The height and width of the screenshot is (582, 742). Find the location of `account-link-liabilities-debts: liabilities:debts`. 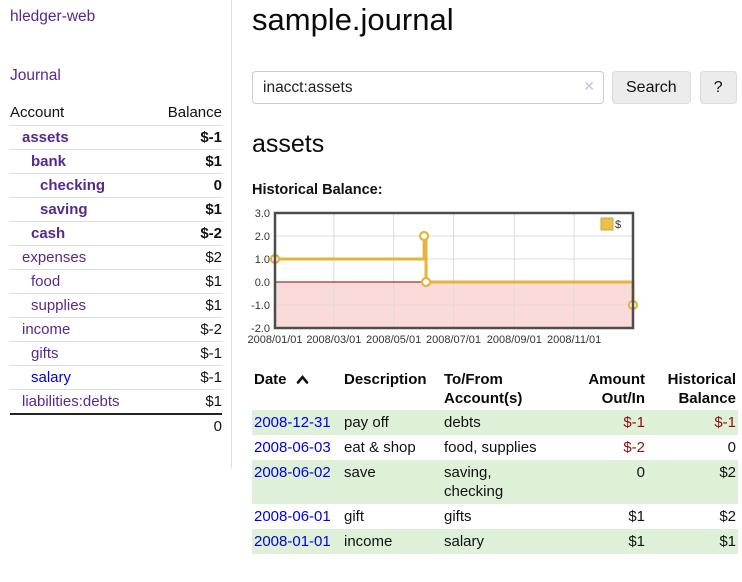

account-link-liabilities-debts: liabilities:debts is located at coordinates (71, 401).